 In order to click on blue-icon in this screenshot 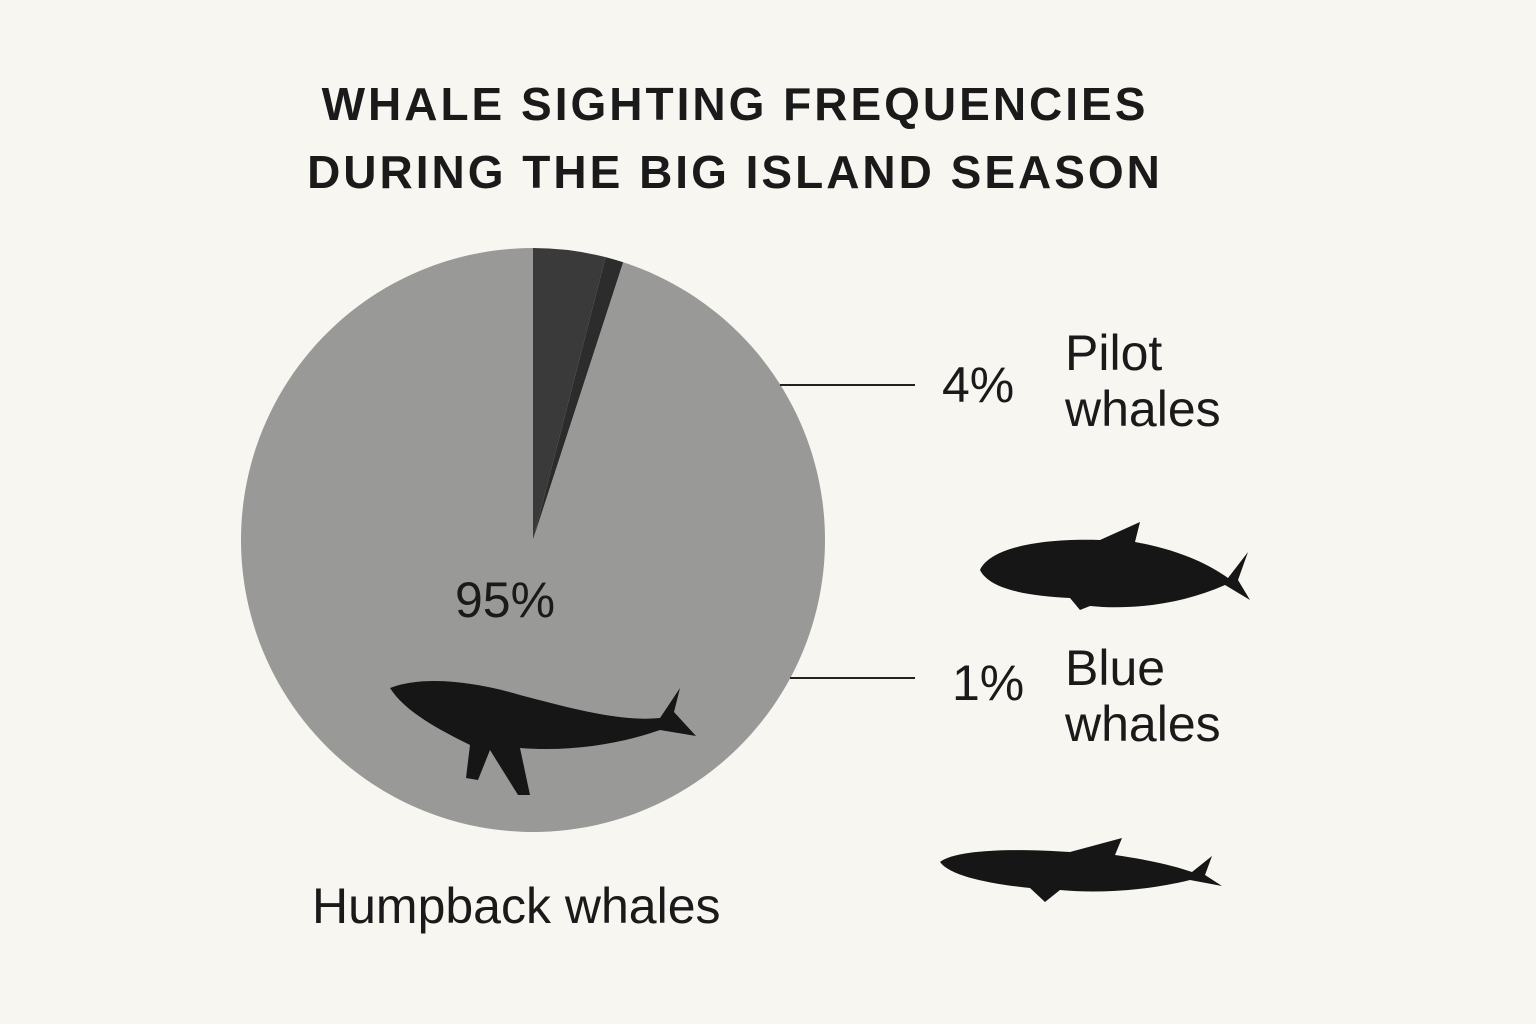, I will do `click(1081, 870)`.